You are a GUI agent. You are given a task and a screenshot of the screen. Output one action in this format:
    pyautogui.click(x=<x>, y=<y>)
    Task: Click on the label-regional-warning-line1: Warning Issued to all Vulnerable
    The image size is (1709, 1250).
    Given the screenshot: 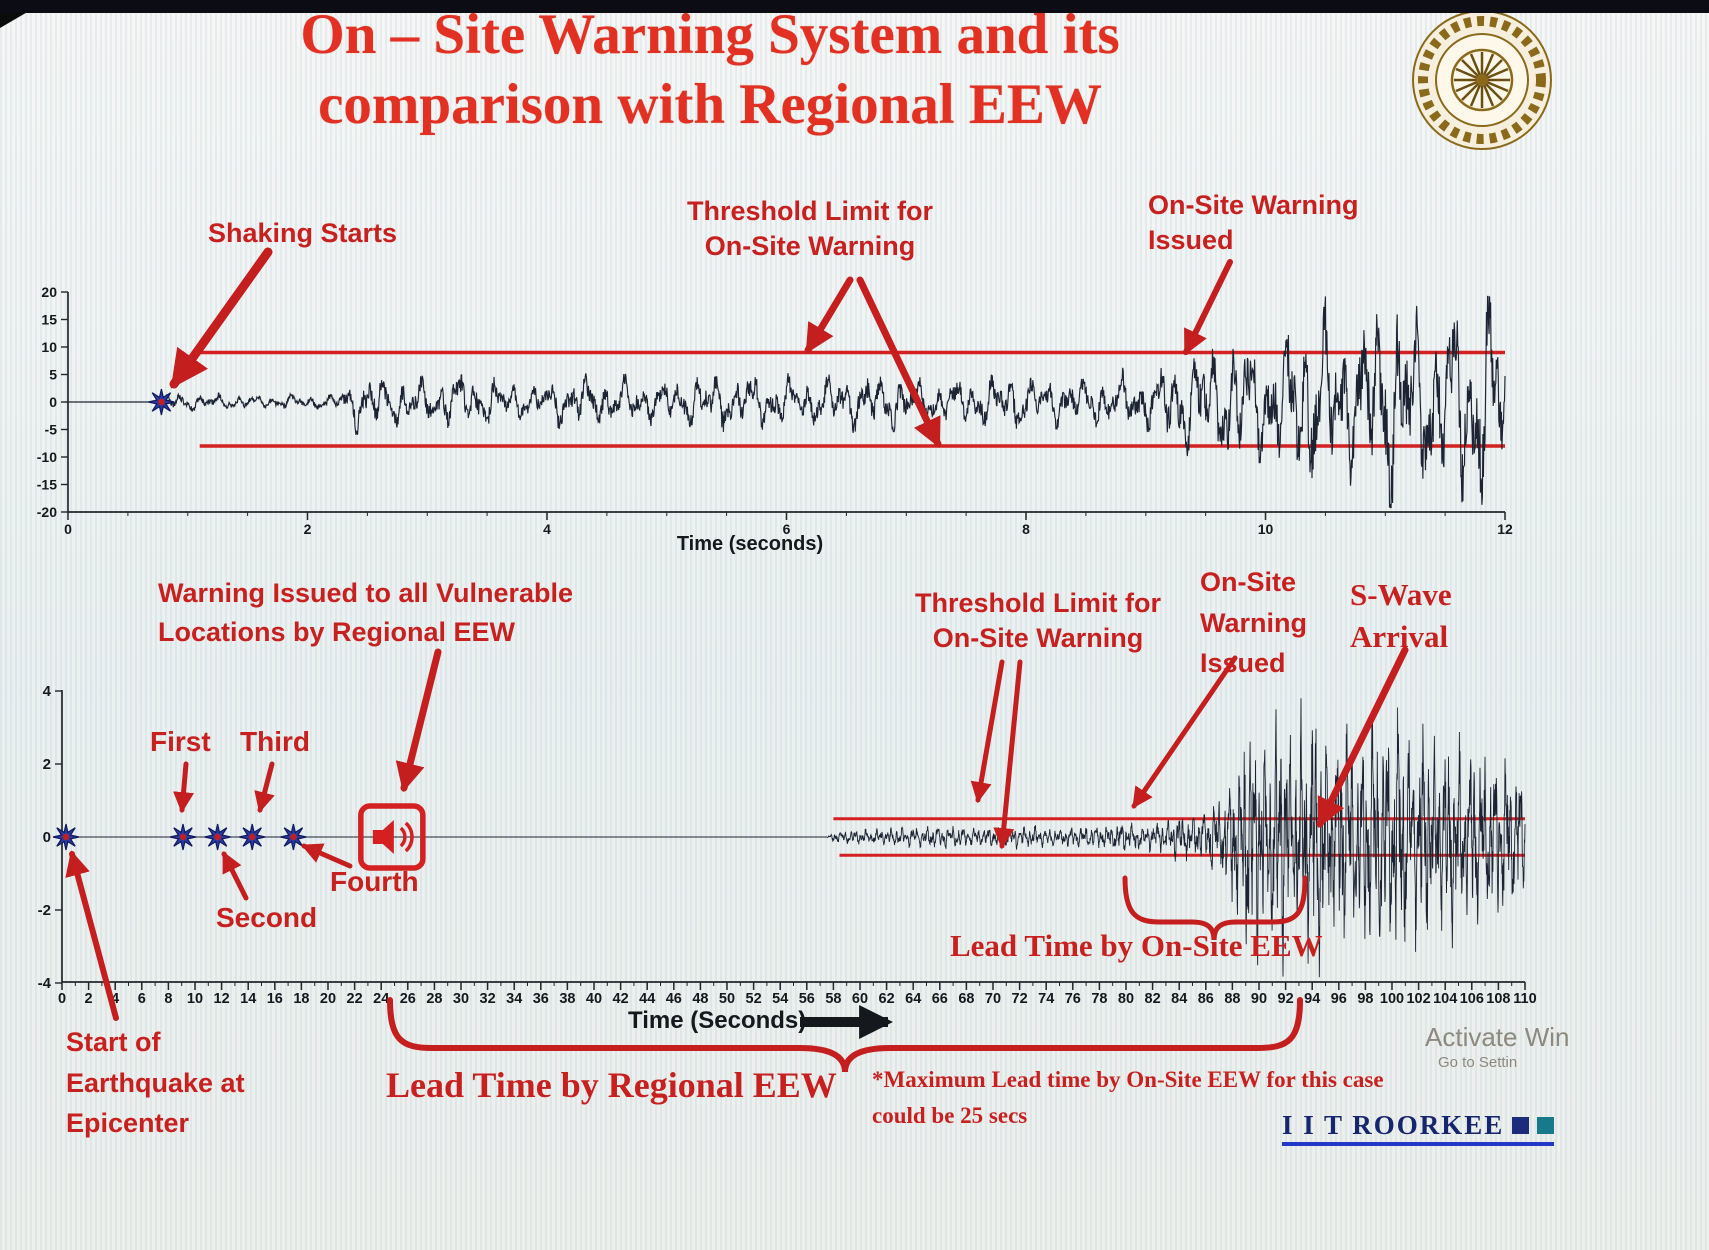 What is the action you would take?
    pyautogui.click(x=366, y=593)
    